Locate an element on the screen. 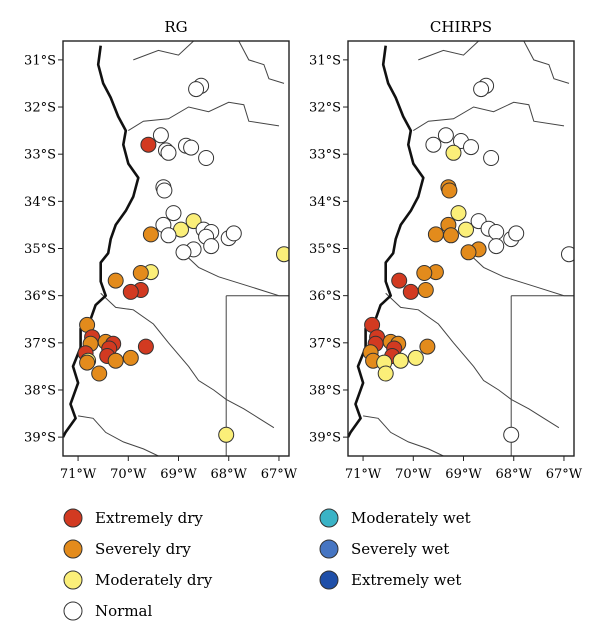 The height and width of the screenshot is (644, 600). x-tick-label: 71°W is located at coordinates (78, 474).